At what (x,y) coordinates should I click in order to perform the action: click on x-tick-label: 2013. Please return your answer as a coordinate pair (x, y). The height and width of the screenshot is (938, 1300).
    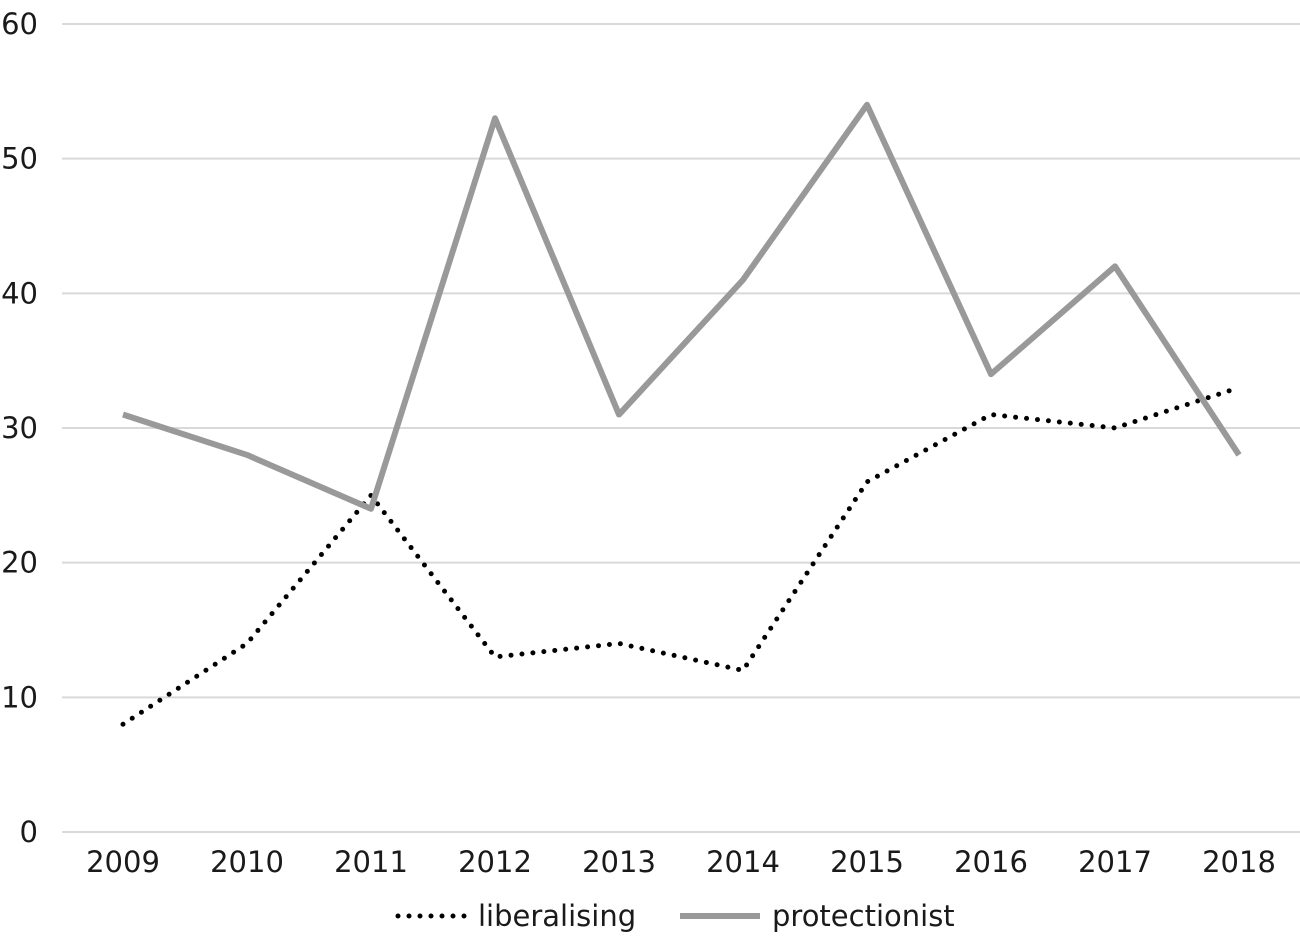
    Looking at the image, I should click on (619, 862).